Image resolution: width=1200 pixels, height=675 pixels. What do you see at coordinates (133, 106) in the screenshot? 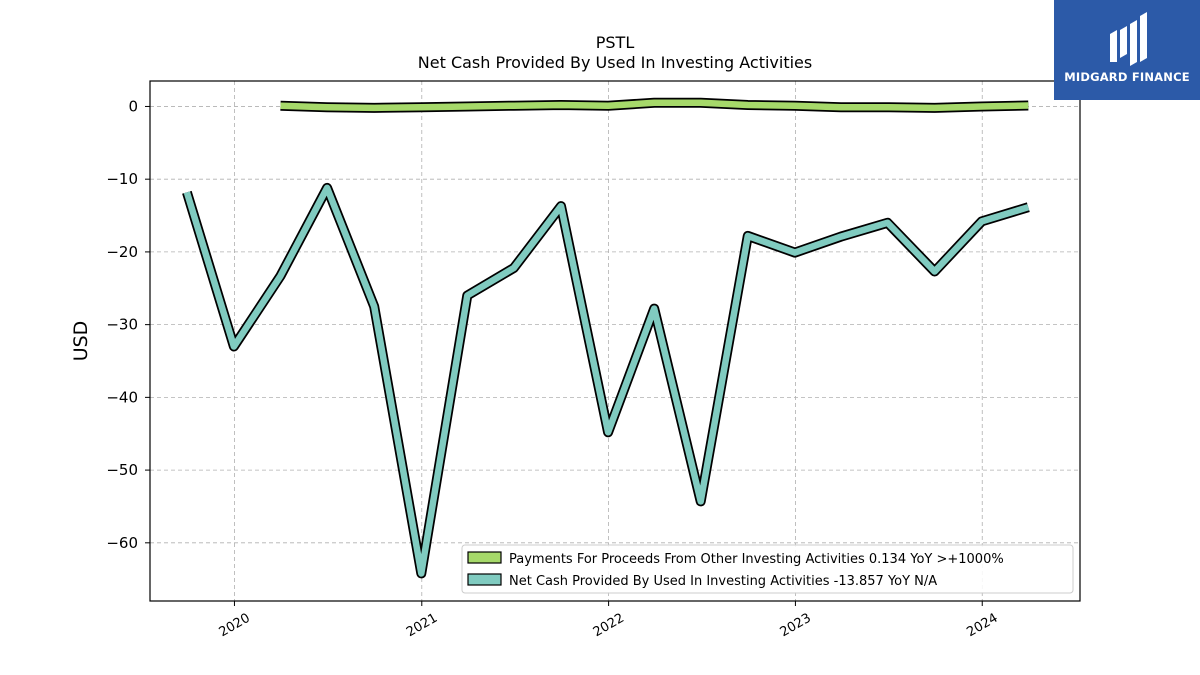
I see `y-tick-label: 0` at bounding box center [133, 106].